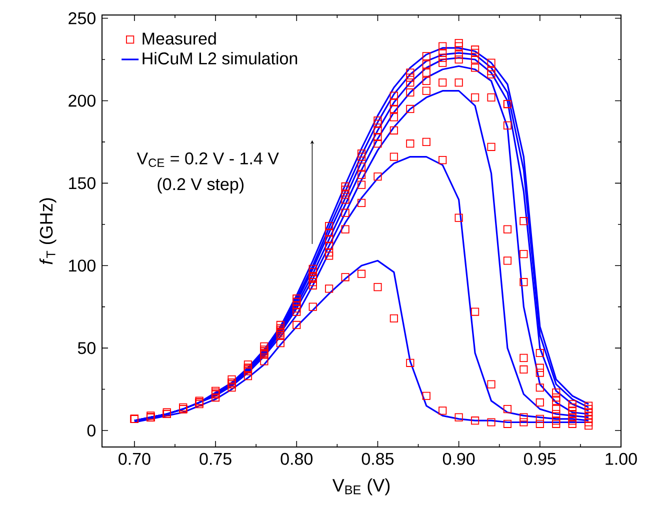  I want to click on x-tick-label: 0.90, so click(458, 458).